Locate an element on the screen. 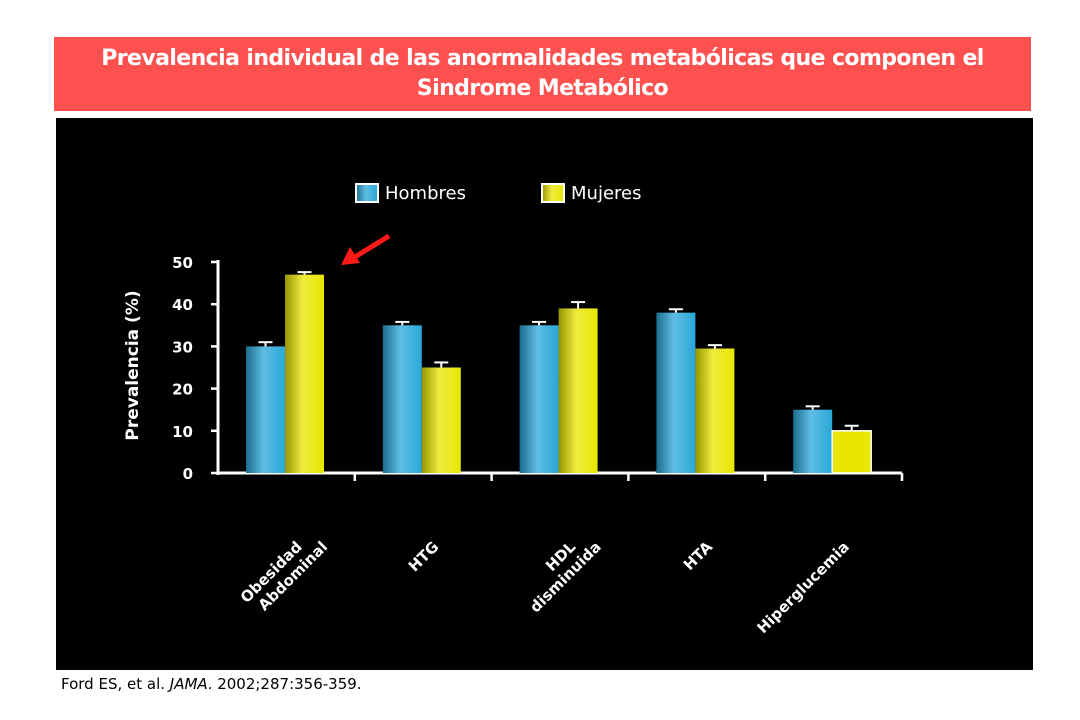 This screenshot has height=720, width=1080. x-tick-label: HTG is located at coordinates (424, 557).